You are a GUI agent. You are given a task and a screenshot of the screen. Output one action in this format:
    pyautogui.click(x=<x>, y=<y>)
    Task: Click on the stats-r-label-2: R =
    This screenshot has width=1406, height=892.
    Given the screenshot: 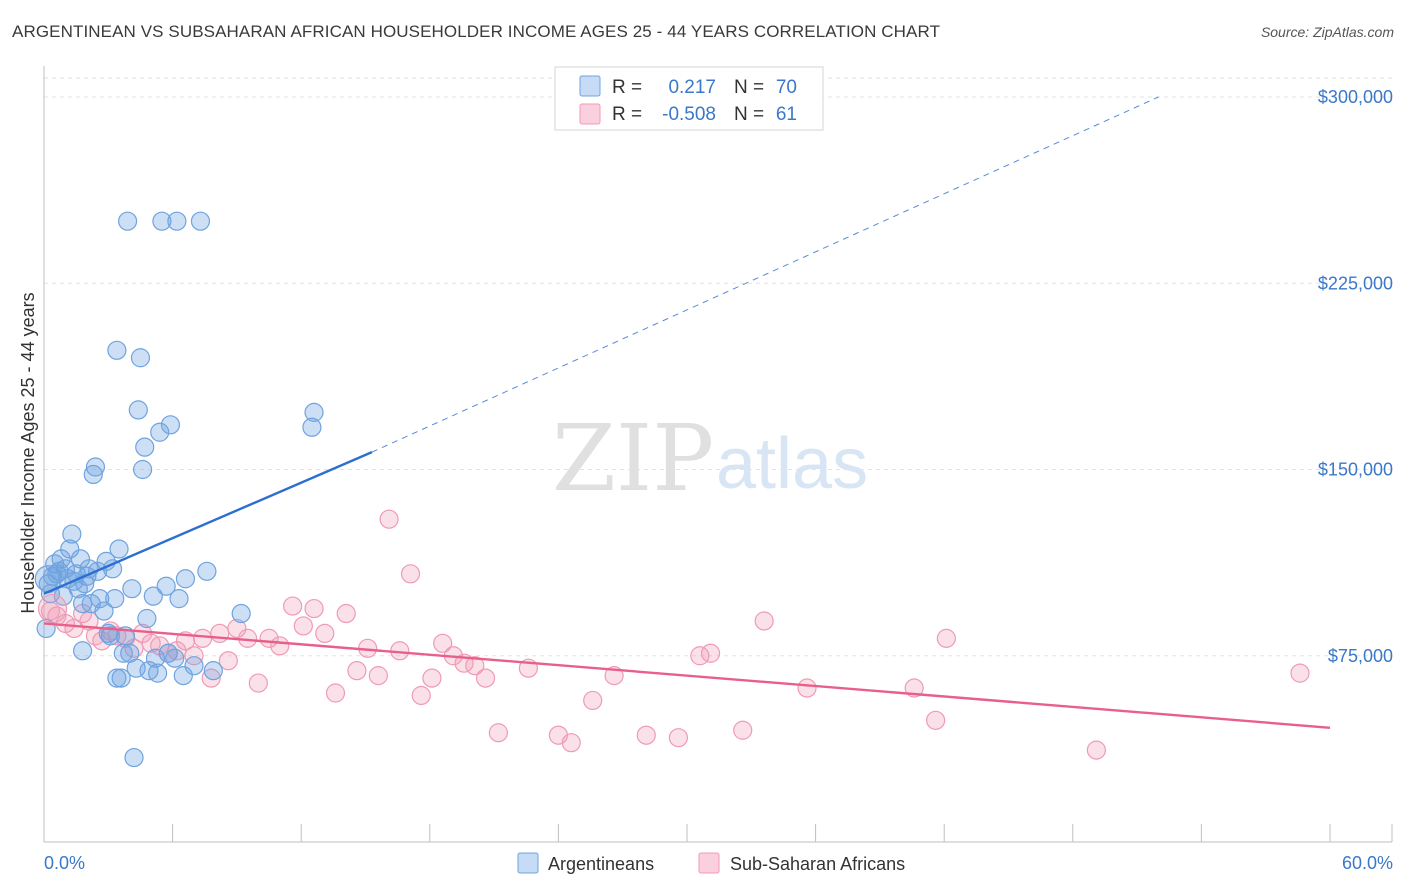 What is the action you would take?
    pyautogui.click(x=627, y=114)
    